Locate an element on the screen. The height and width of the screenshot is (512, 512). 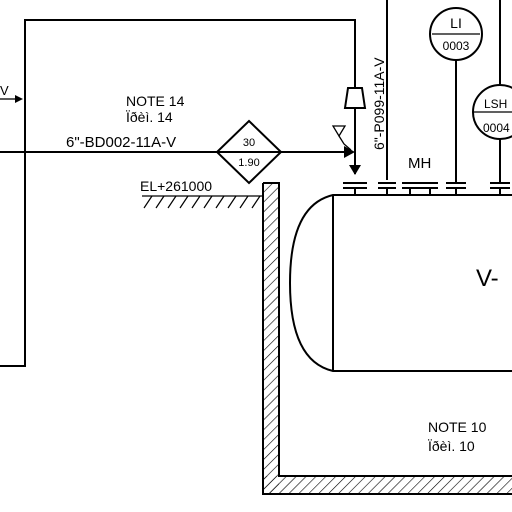
instrument-2-number: 0004 is located at coordinates (496, 128).